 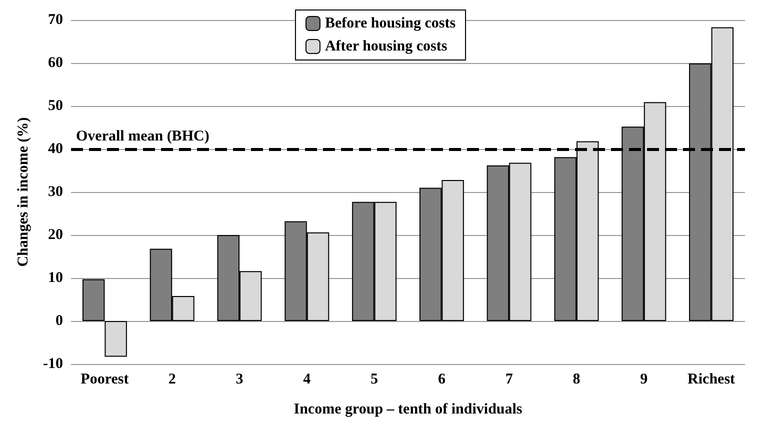 I want to click on x-tick-label: Richest, so click(x=712, y=380).